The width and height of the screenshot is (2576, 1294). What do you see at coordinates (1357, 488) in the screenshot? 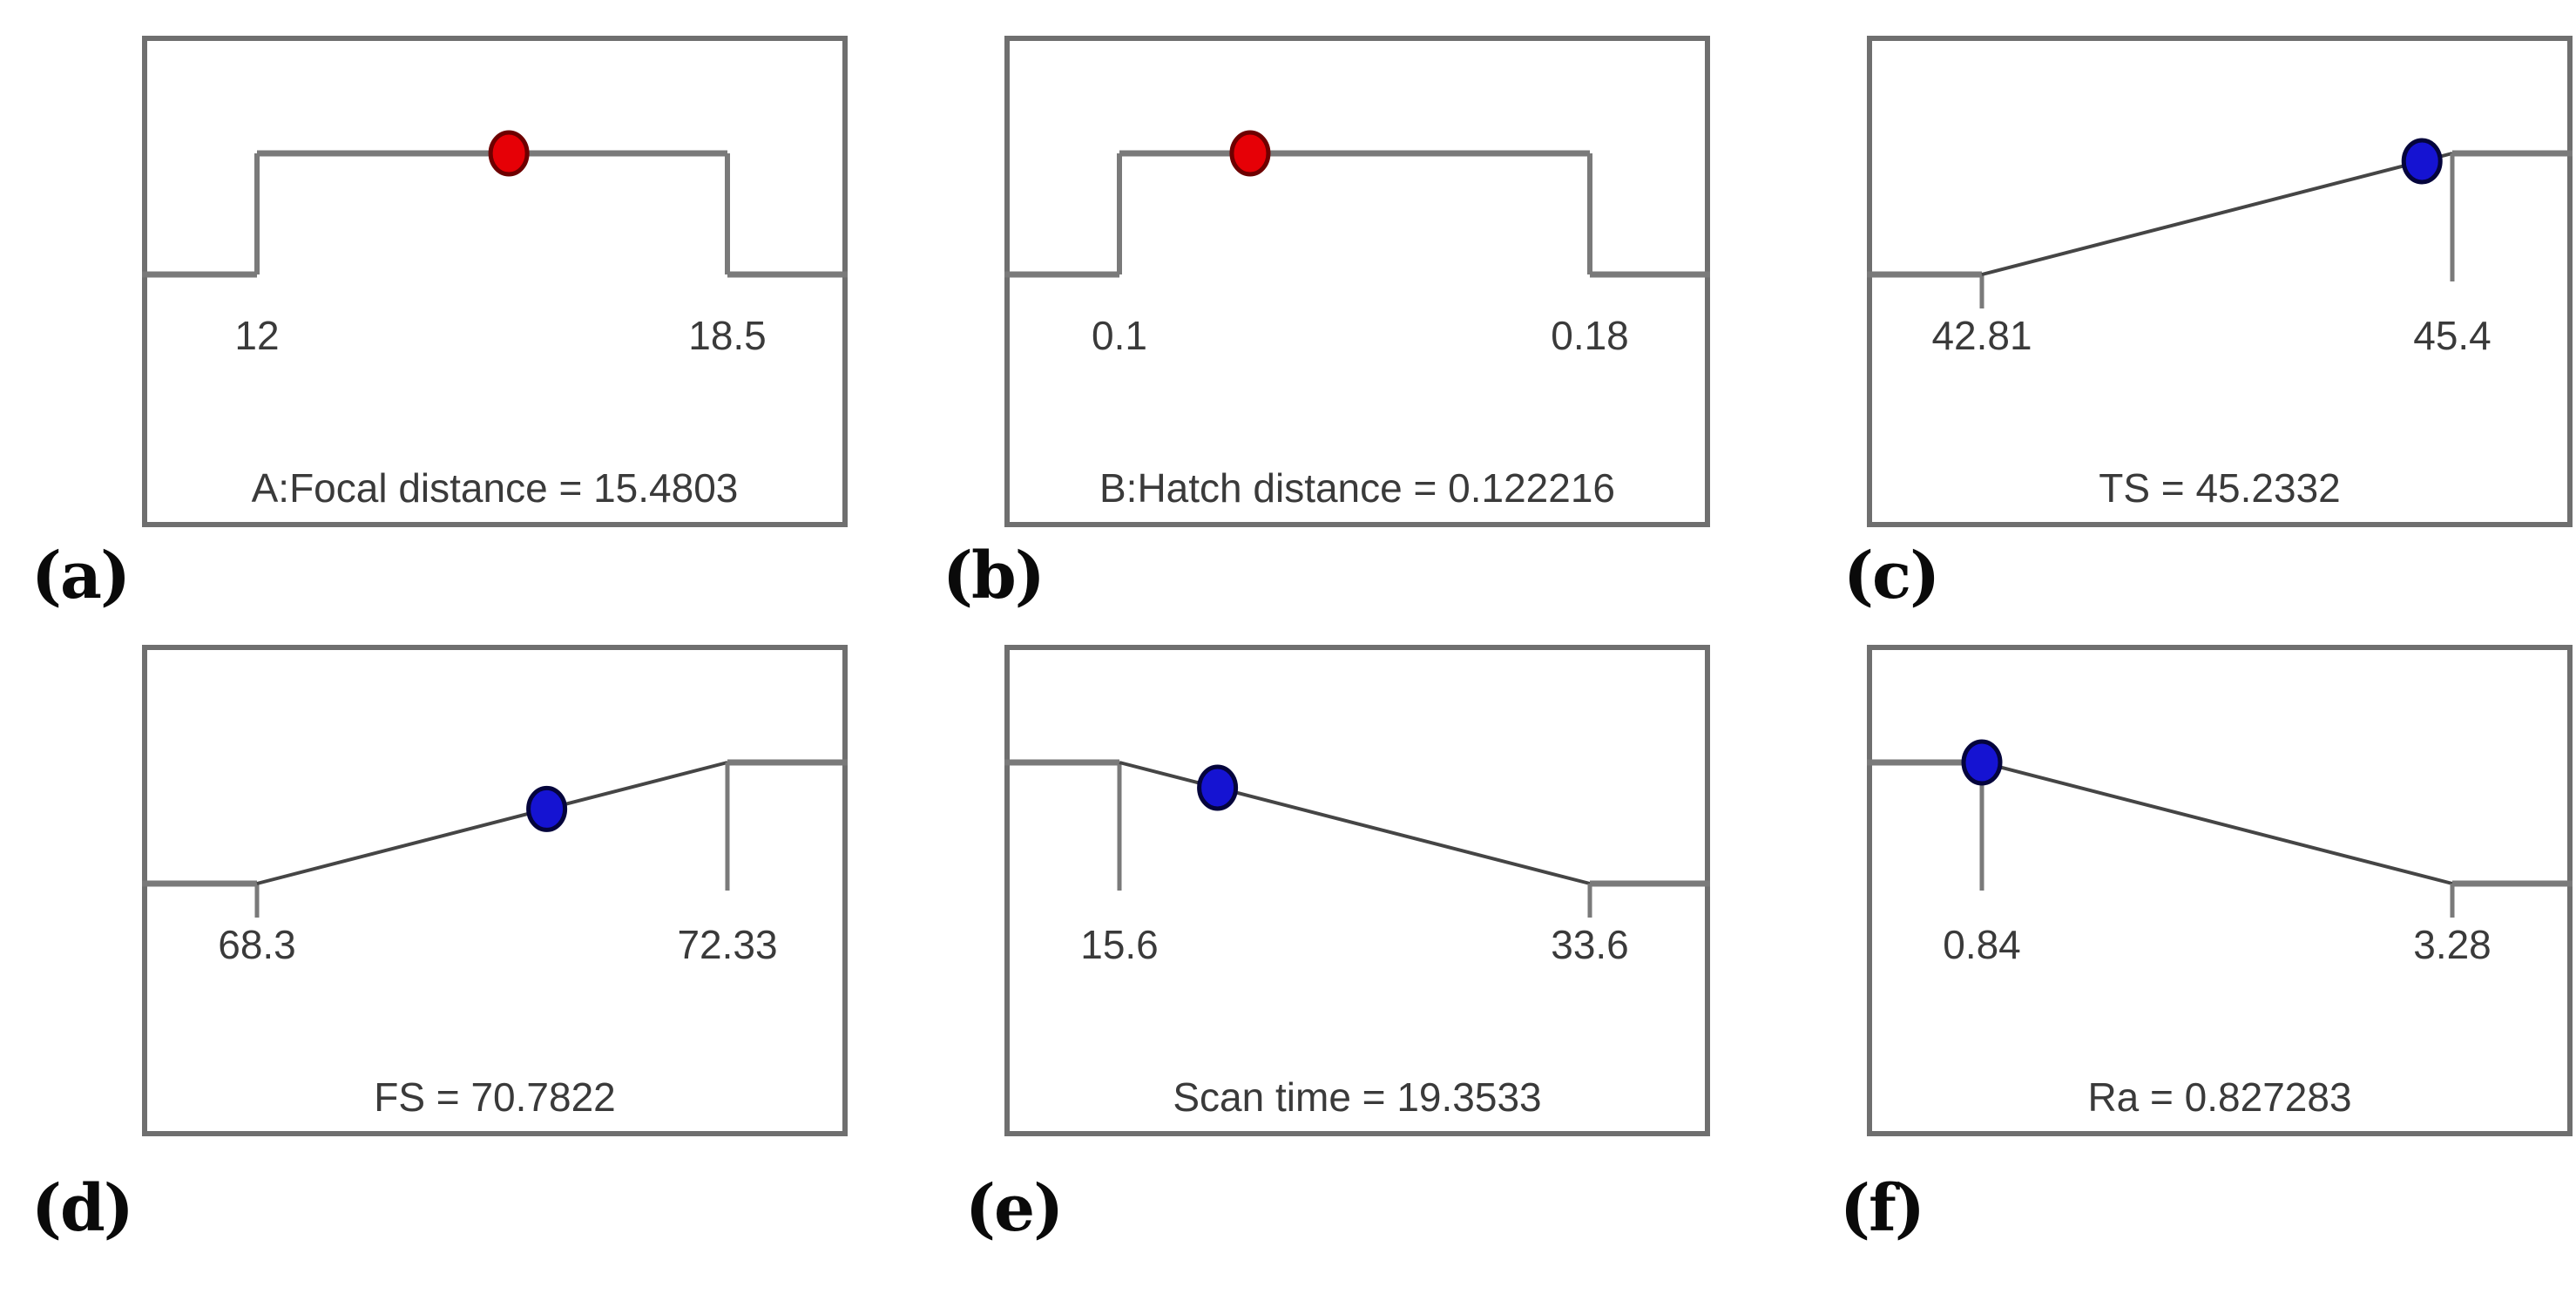
I see `panel-caption: B:Hatch distance = 0.122216` at bounding box center [1357, 488].